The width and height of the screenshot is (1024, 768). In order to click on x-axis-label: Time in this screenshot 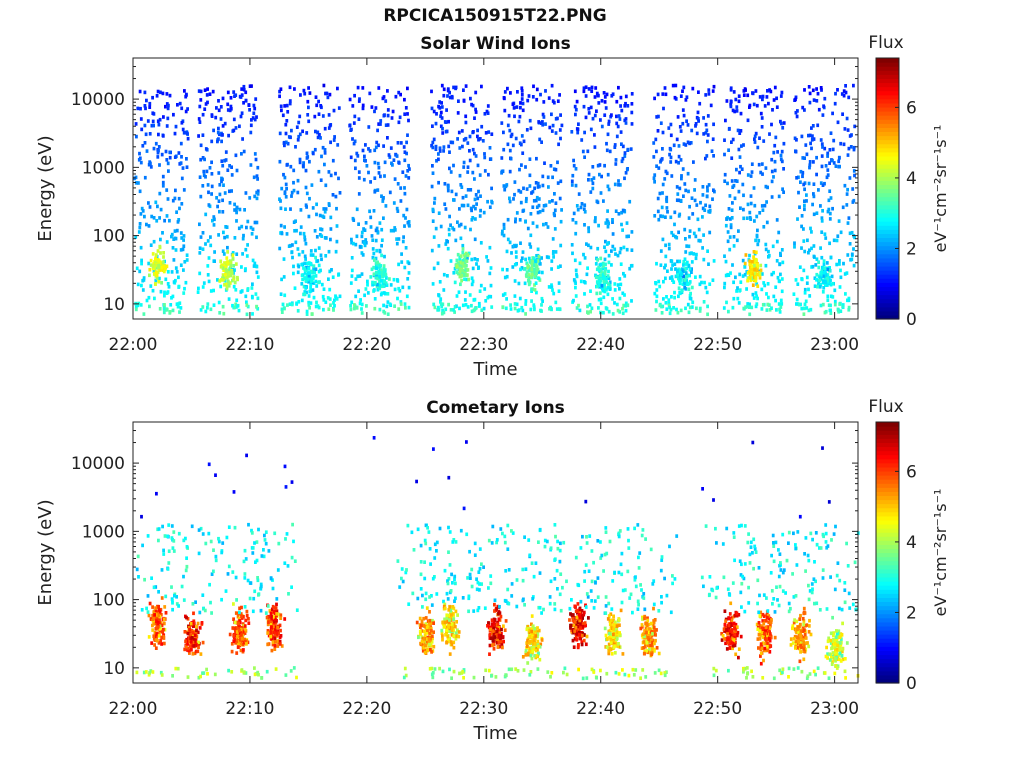, I will do `click(494, 369)`.